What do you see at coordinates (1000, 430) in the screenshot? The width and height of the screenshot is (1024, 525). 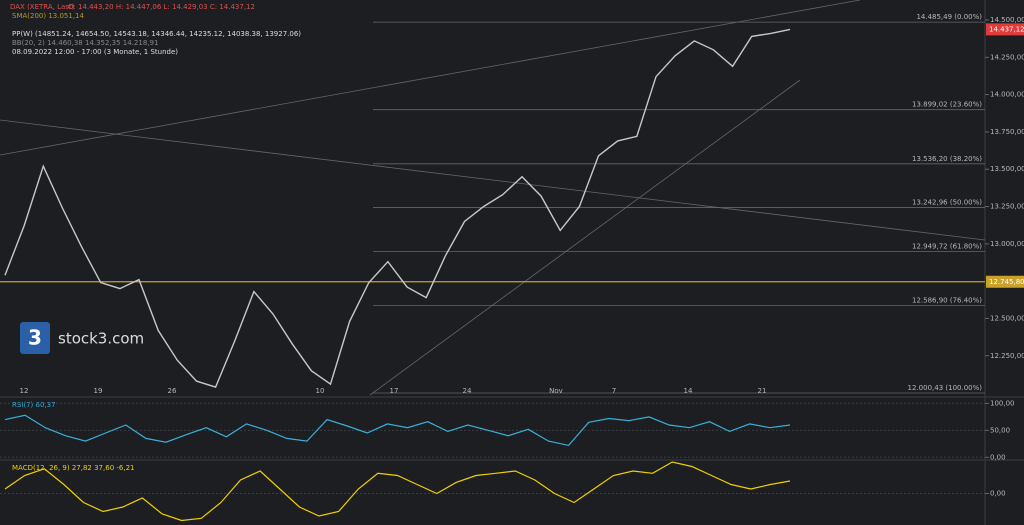 I see `y-tick-label: 50,00` at bounding box center [1000, 430].